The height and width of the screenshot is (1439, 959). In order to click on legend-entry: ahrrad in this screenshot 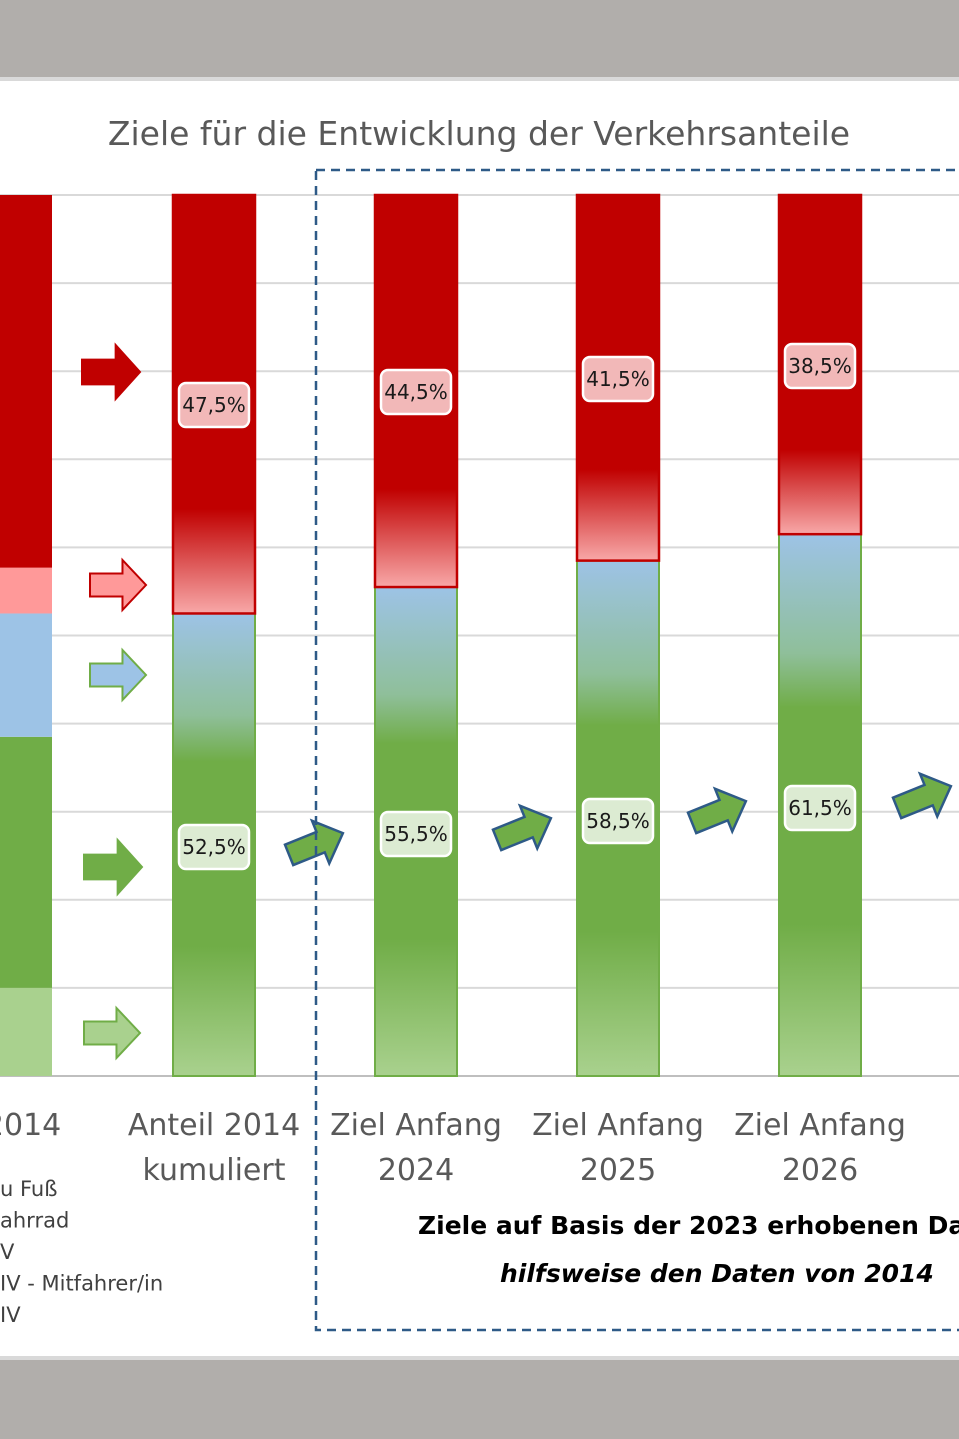, I will do `click(34, 1221)`.